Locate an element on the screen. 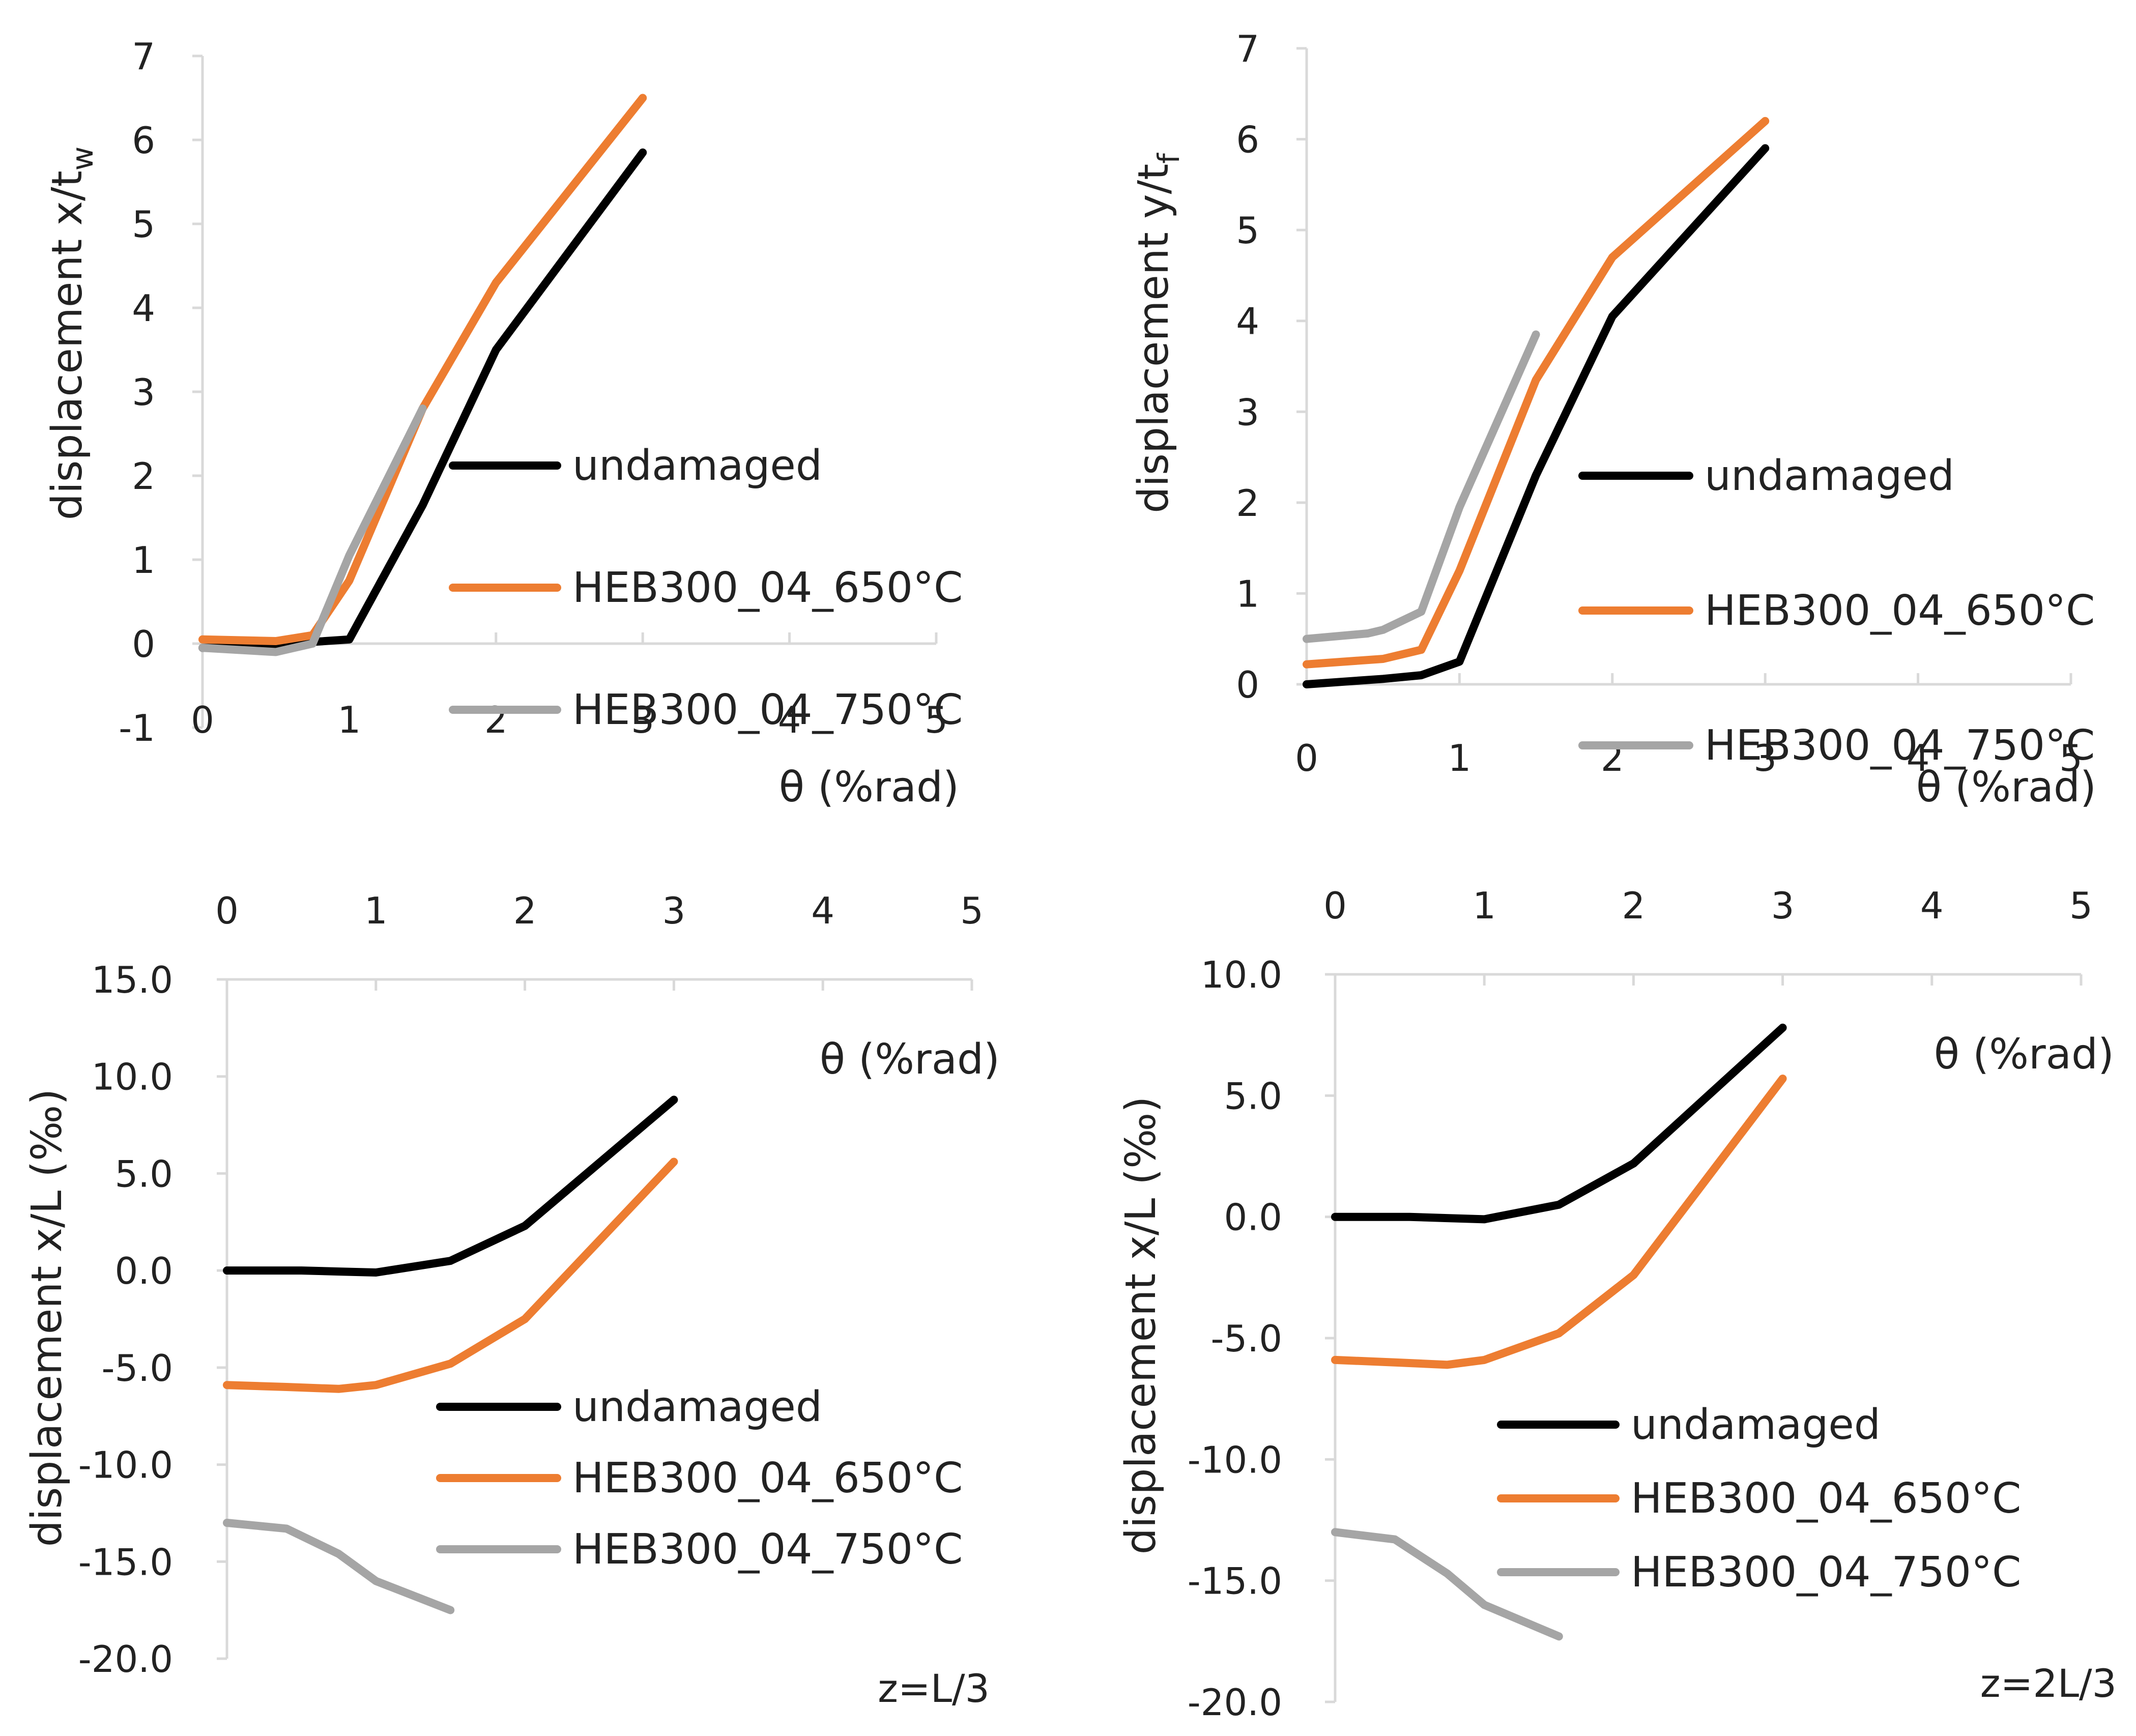 This screenshot has height=1736, width=2136. panel-annotation: z=2L/3 is located at coordinates (2048, 1683).